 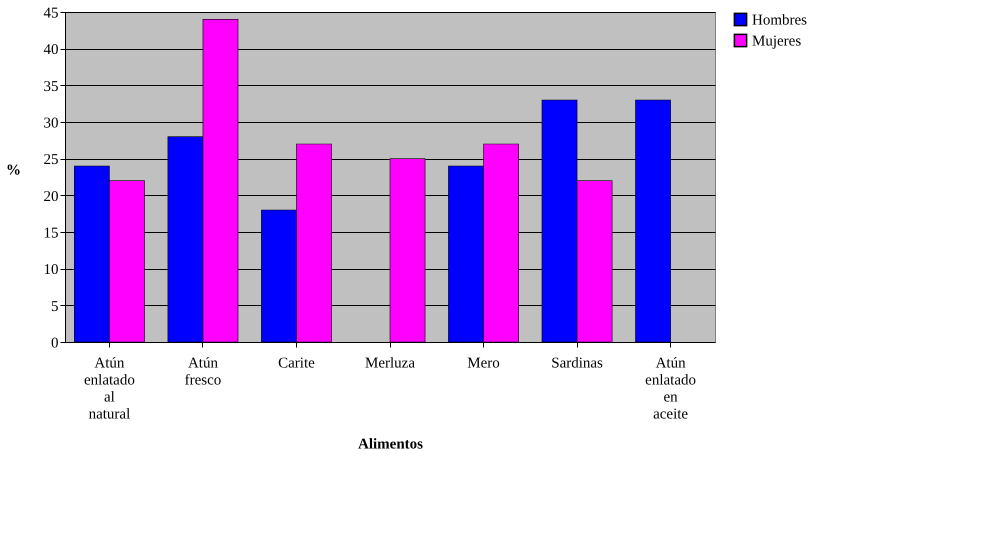 I want to click on x-tick-label: Carite, so click(x=297, y=364).